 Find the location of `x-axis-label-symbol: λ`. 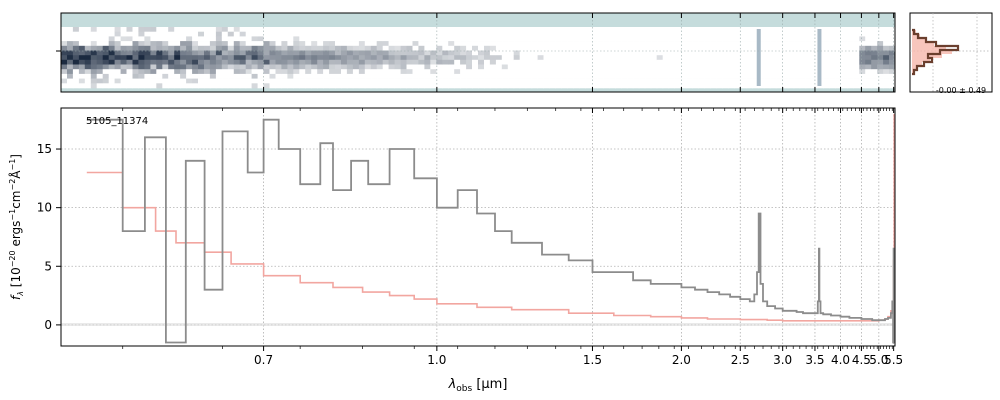

x-axis-label-symbol: λ is located at coordinates (452, 384).